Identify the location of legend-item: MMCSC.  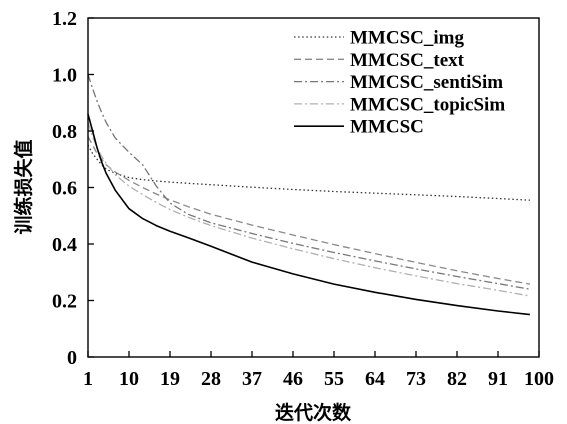
(359, 127).